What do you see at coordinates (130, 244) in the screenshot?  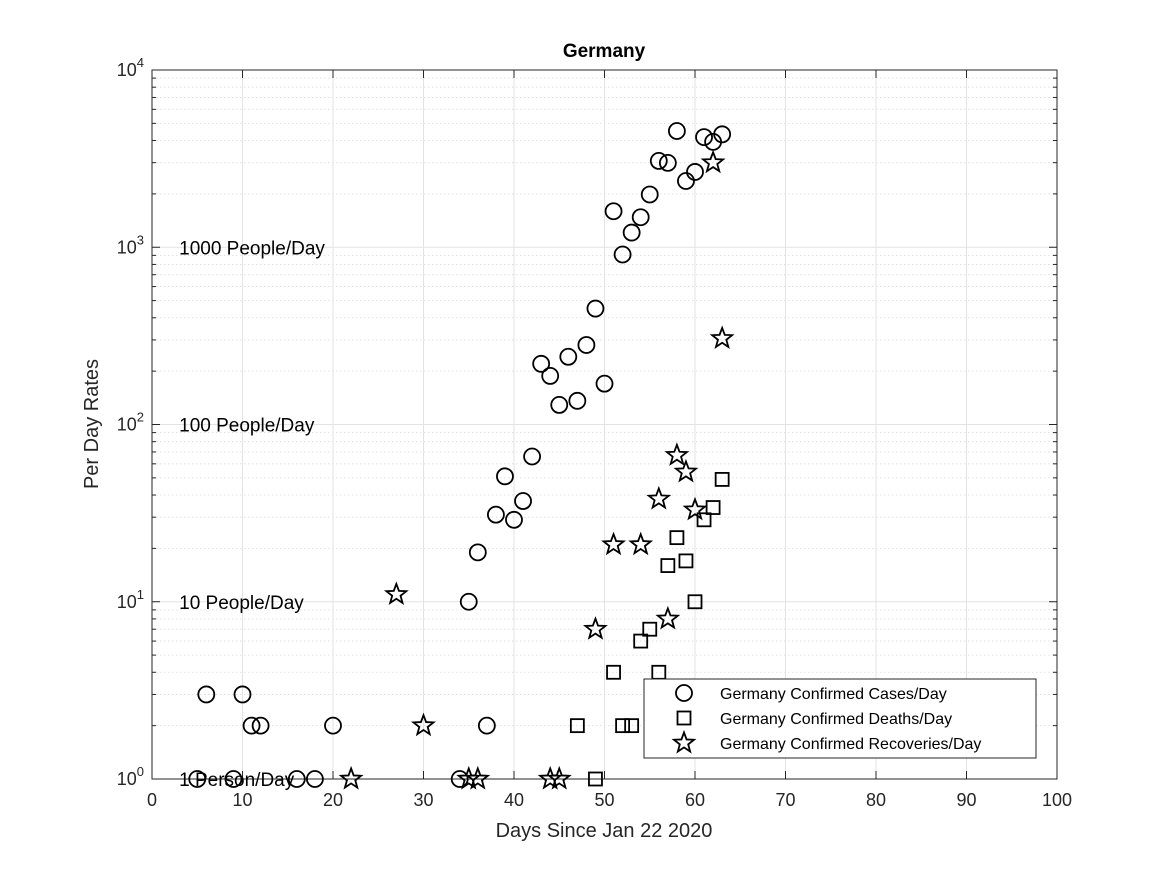 I see `y-tick-label: 10³` at bounding box center [130, 244].